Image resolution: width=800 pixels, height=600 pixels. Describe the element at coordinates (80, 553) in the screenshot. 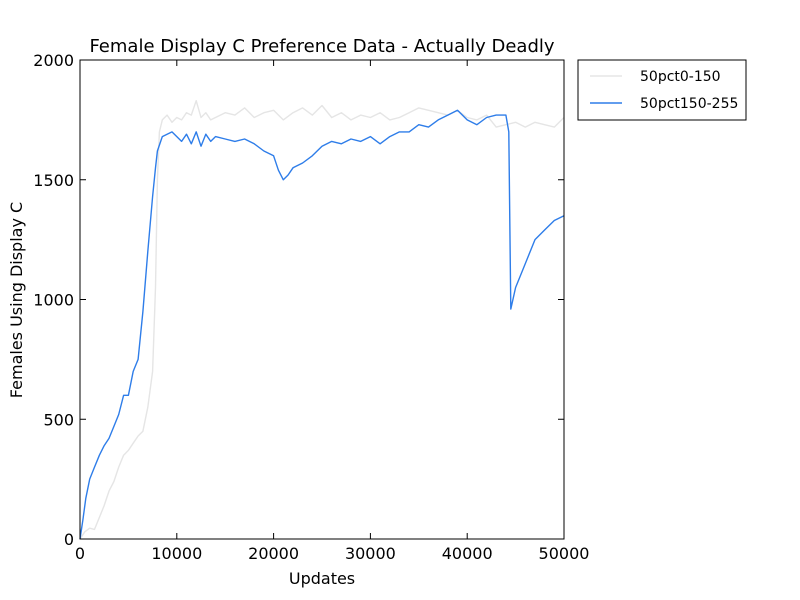

I see `x-tick-label: 0` at that location.